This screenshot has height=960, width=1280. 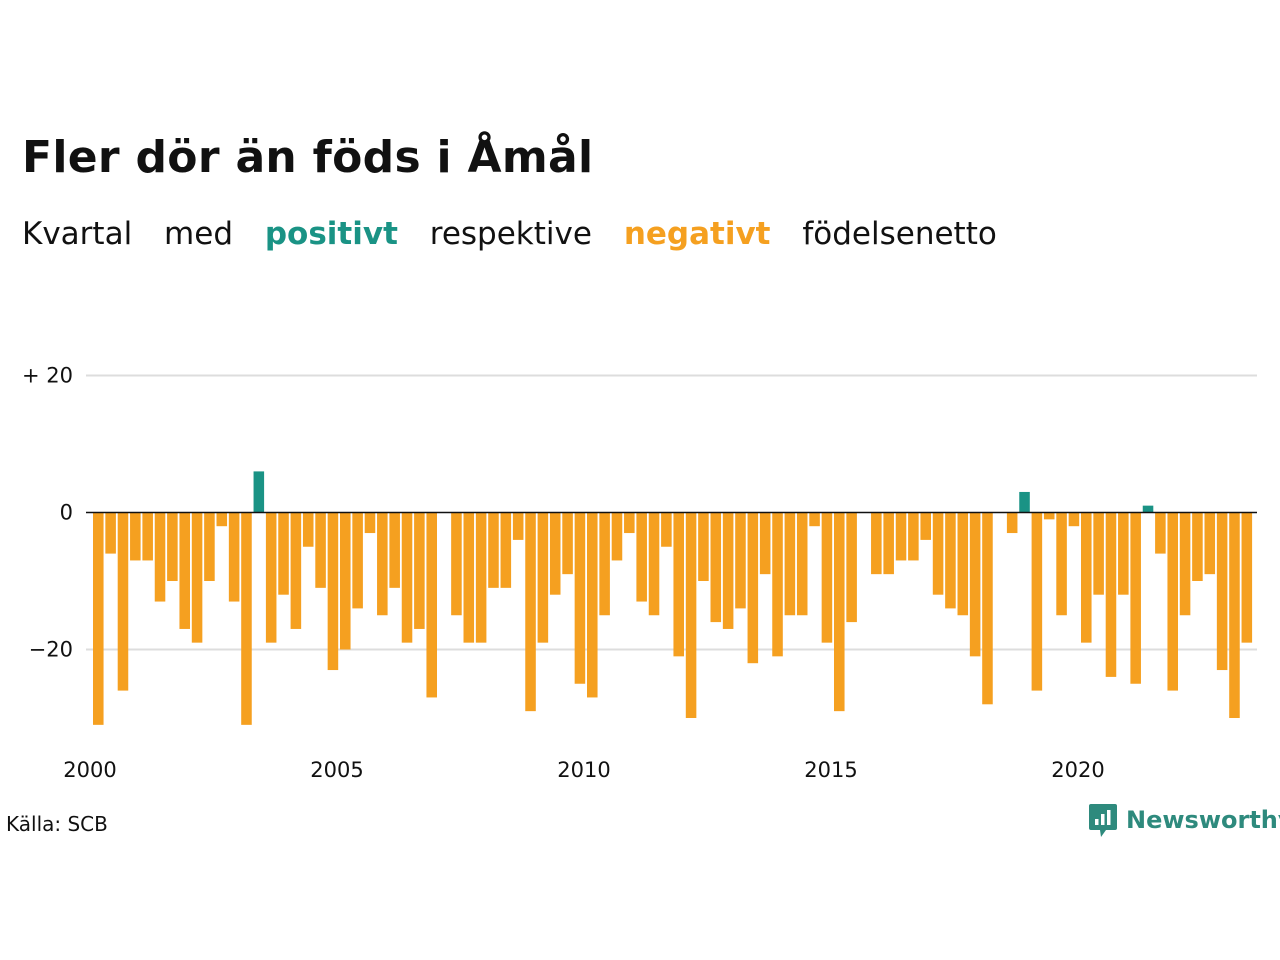 What do you see at coordinates (510, 234) in the screenshot?
I see `subtitle-text-respektive: respektive` at bounding box center [510, 234].